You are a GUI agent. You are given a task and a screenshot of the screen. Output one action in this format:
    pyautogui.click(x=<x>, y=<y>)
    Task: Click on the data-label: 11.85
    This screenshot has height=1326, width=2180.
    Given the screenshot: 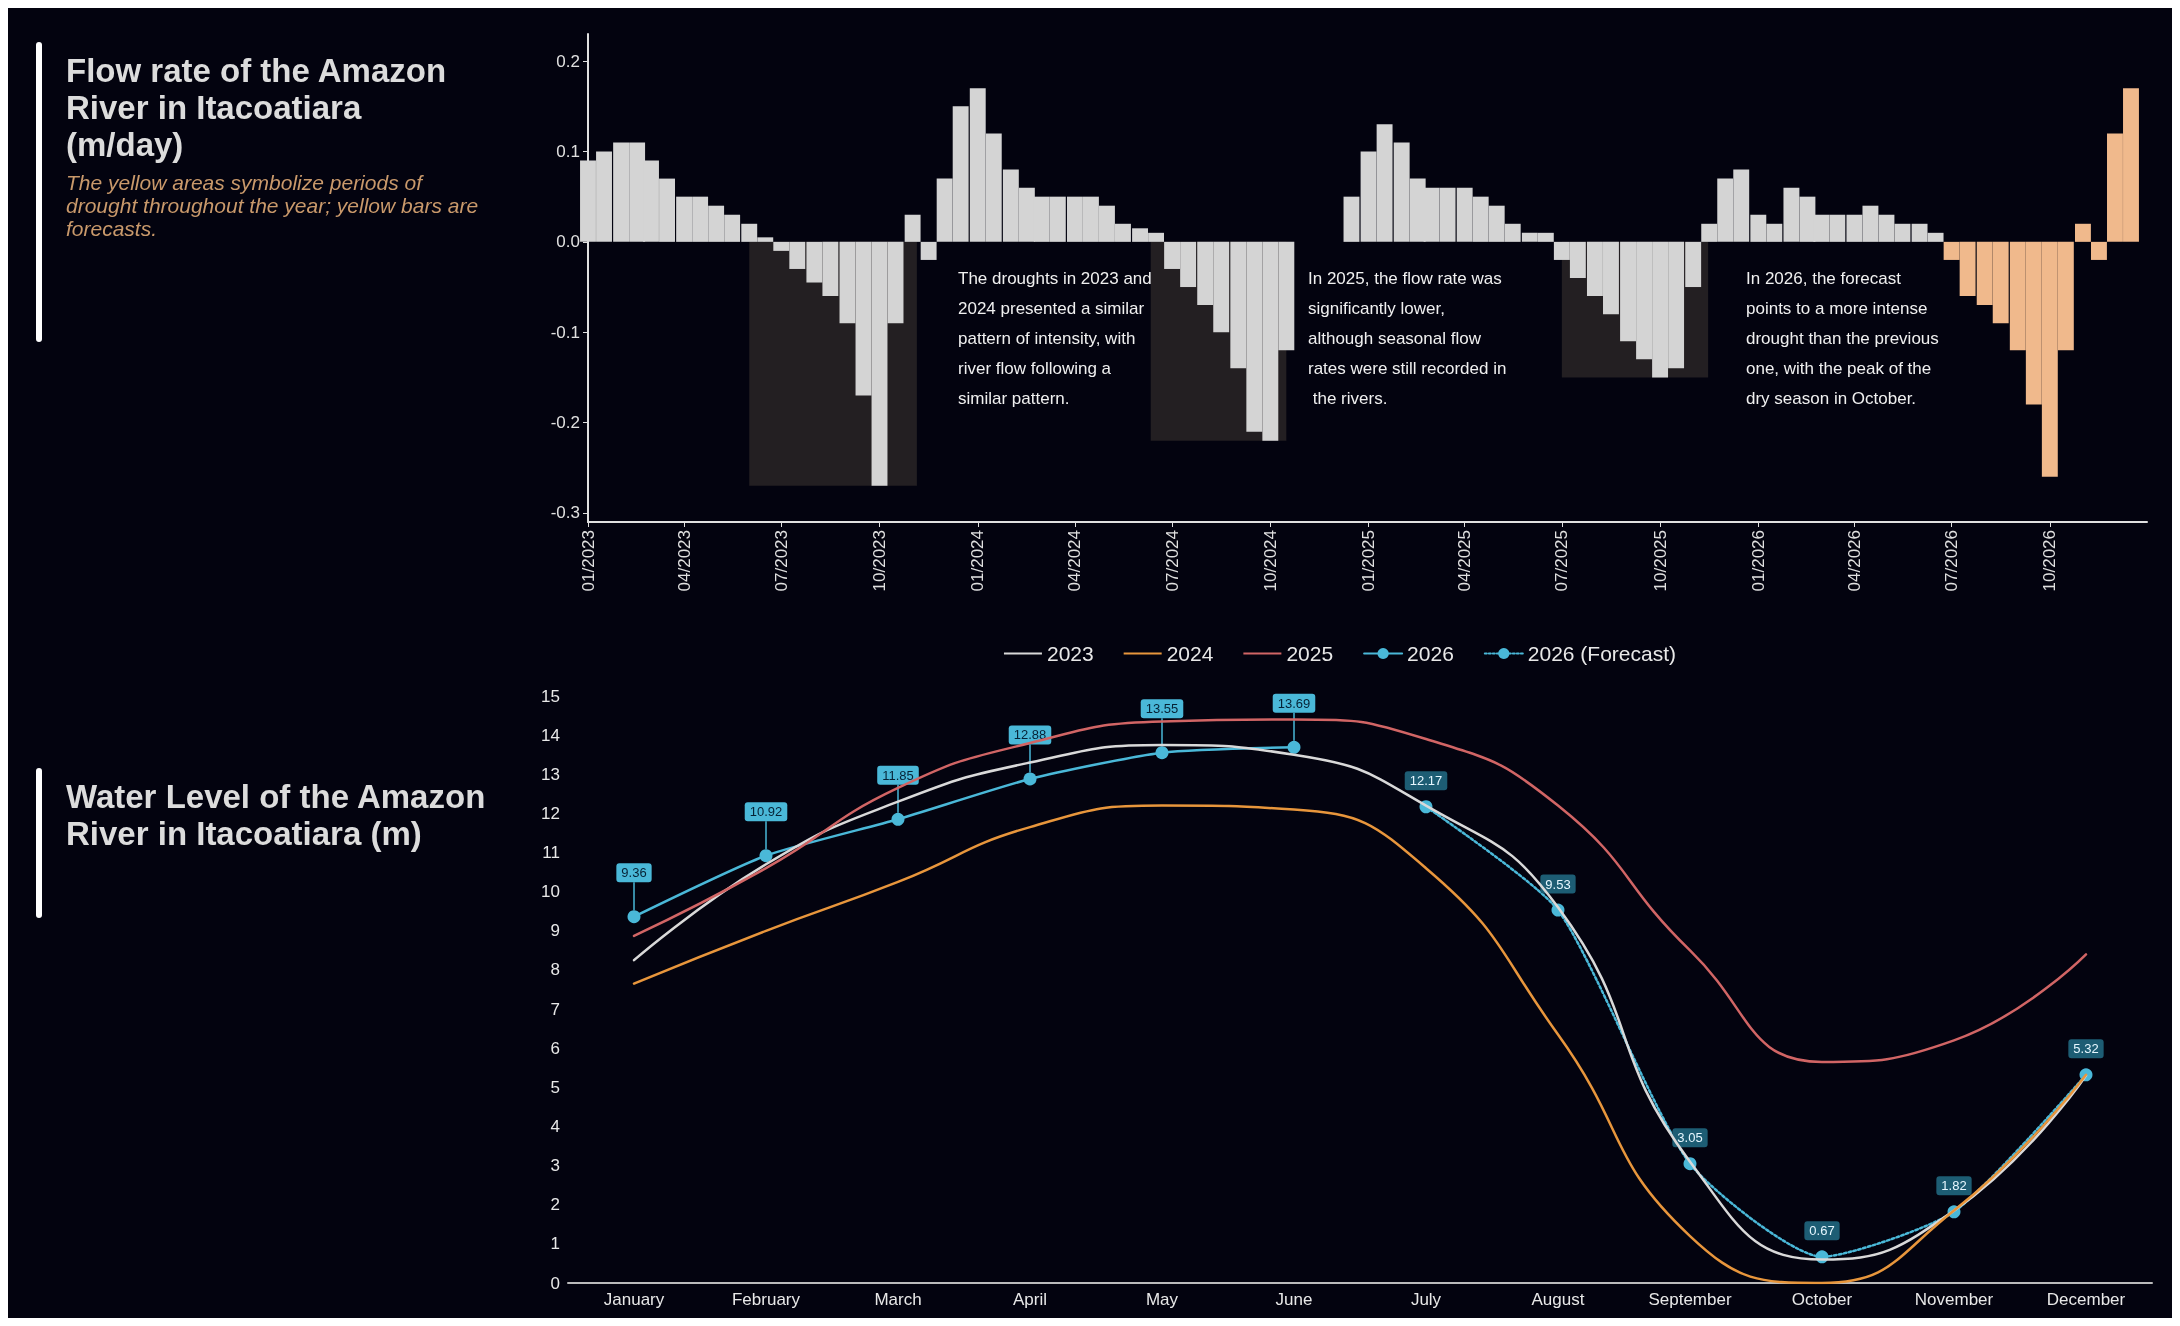 What is the action you would take?
    pyautogui.click(x=898, y=775)
    